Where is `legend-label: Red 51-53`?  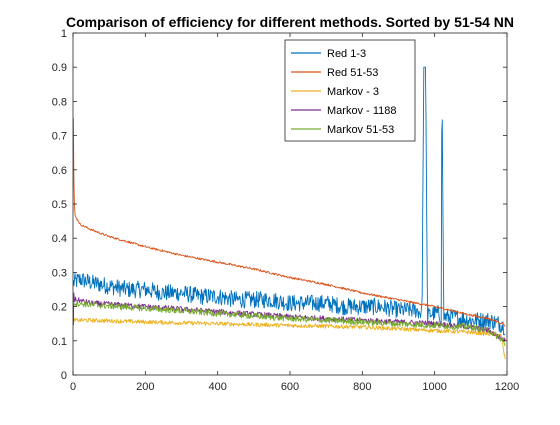 legend-label: Red 51-53 is located at coordinates (352, 73).